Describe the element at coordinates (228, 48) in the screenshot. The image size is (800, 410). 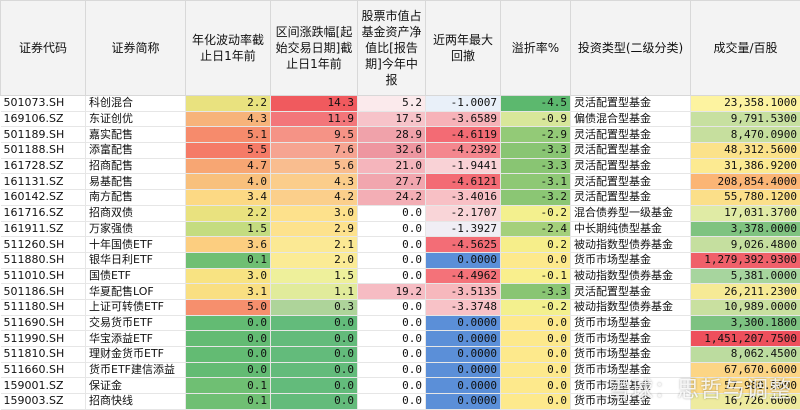
I see `header-volatility: 年化波动率截止日1年前` at that location.